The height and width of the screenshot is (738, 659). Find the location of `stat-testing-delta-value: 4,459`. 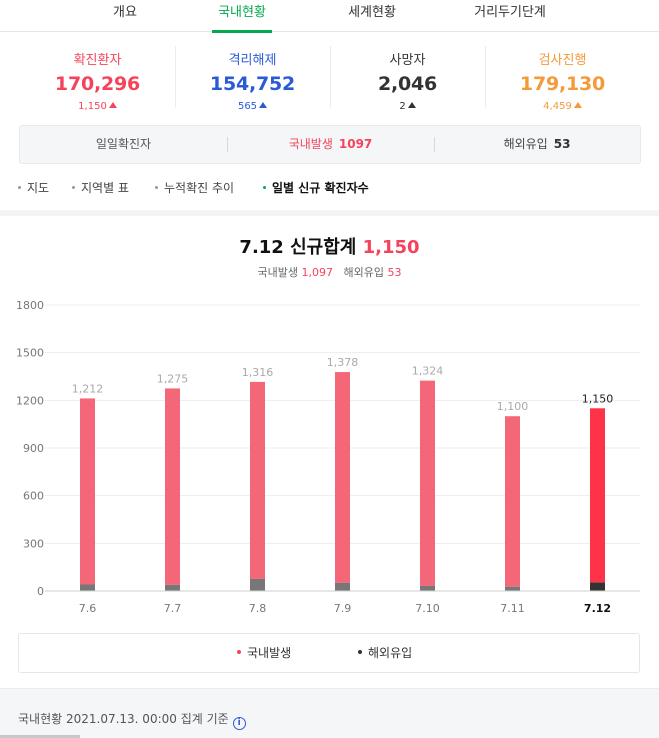

stat-testing-delta-value: 4,459 is located at coordinates (557, 106).